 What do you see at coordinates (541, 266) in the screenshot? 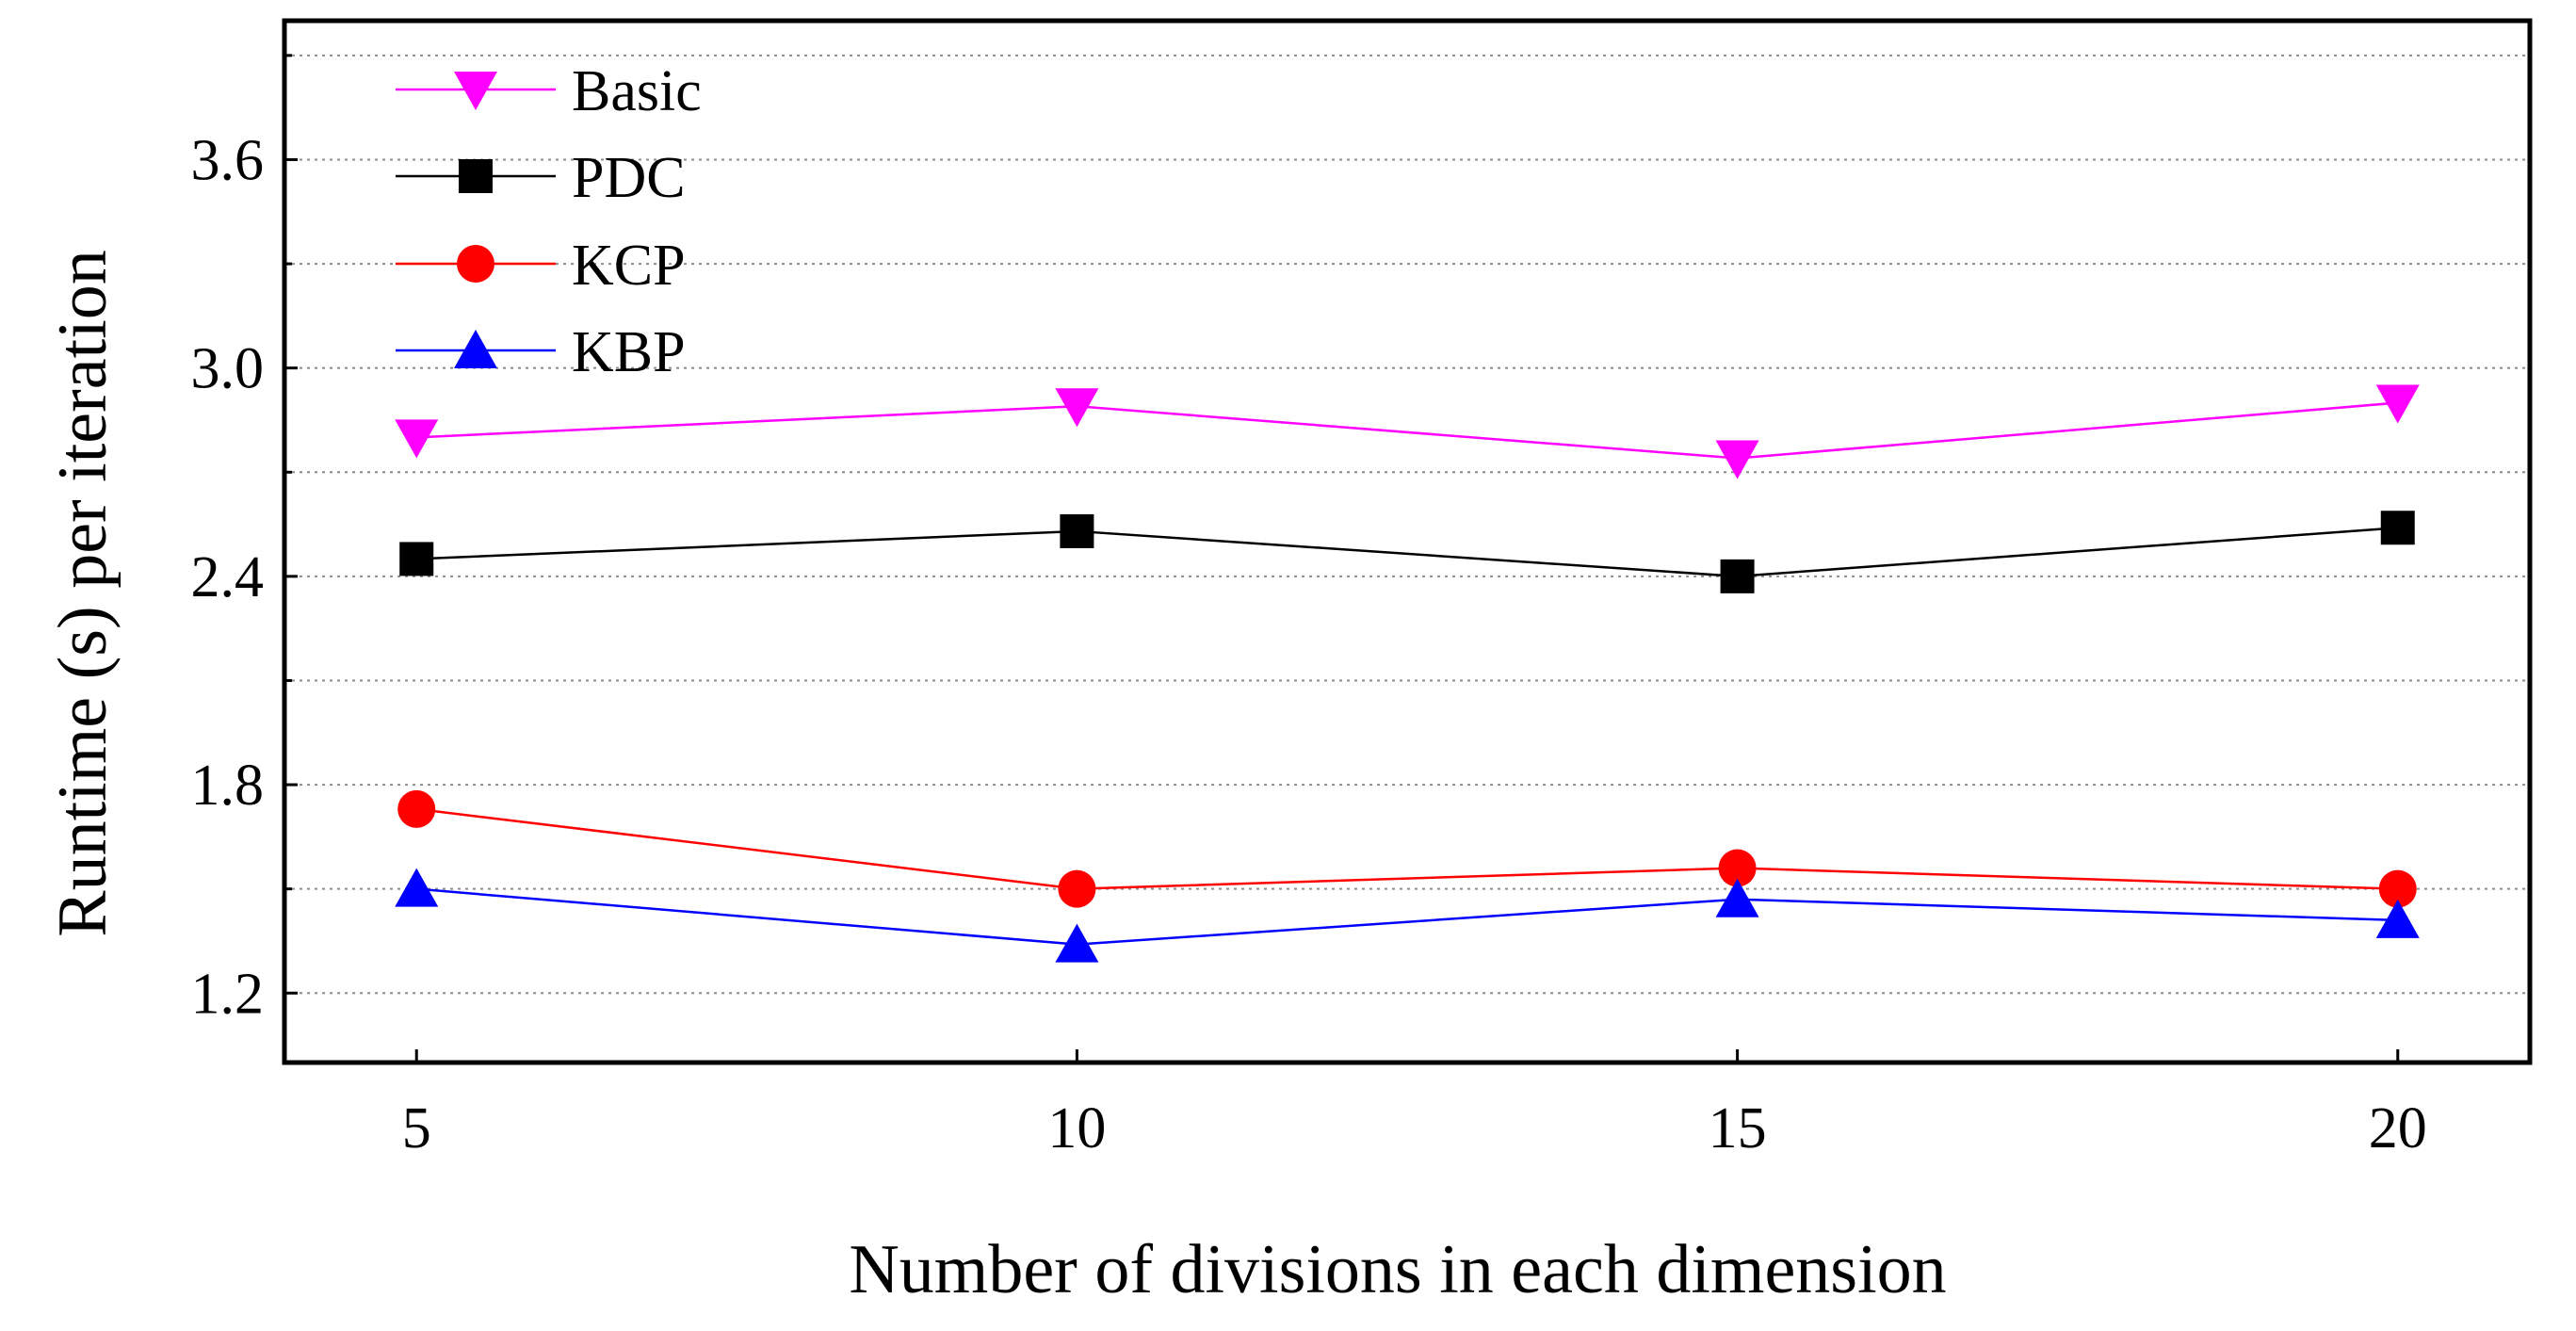
I see `legend-item-kcp: KCP` at bounding box center [541, 266].